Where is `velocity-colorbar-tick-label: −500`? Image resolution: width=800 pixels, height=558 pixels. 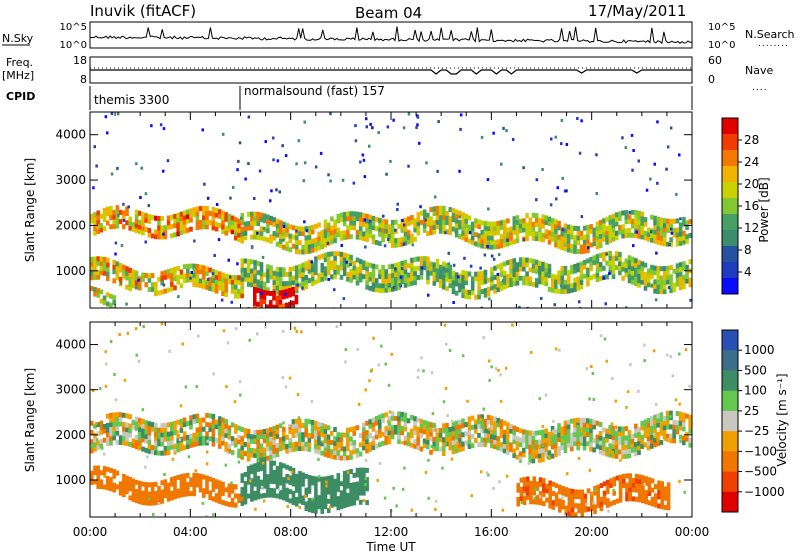 velocity-colorbar-tick-label: −500 is located at coordinates (760, 472).